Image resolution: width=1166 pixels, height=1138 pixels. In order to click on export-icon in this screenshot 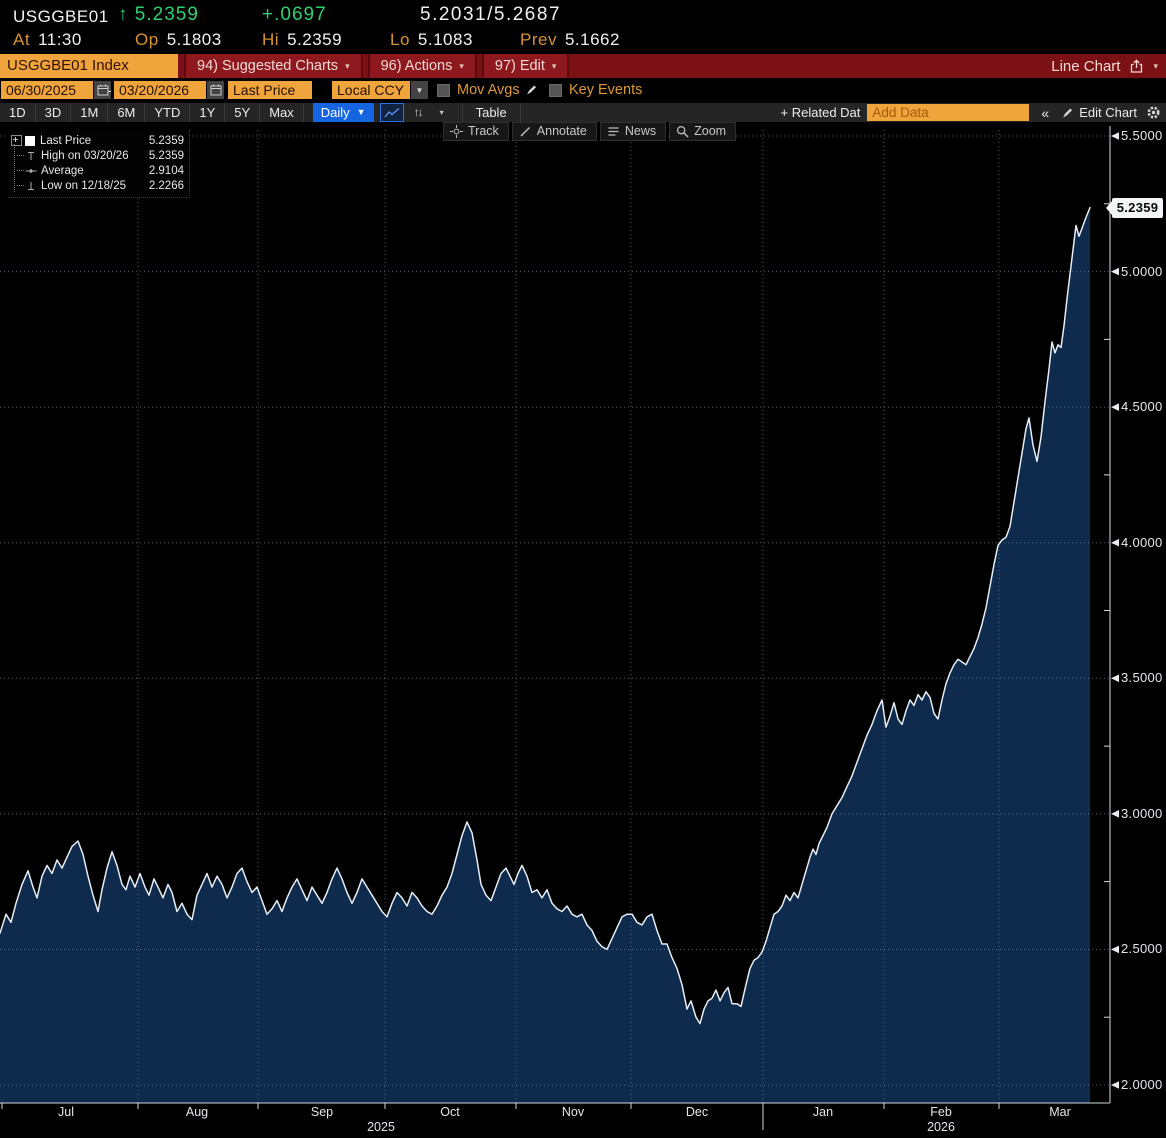, I will do `click(1136, 66)`.